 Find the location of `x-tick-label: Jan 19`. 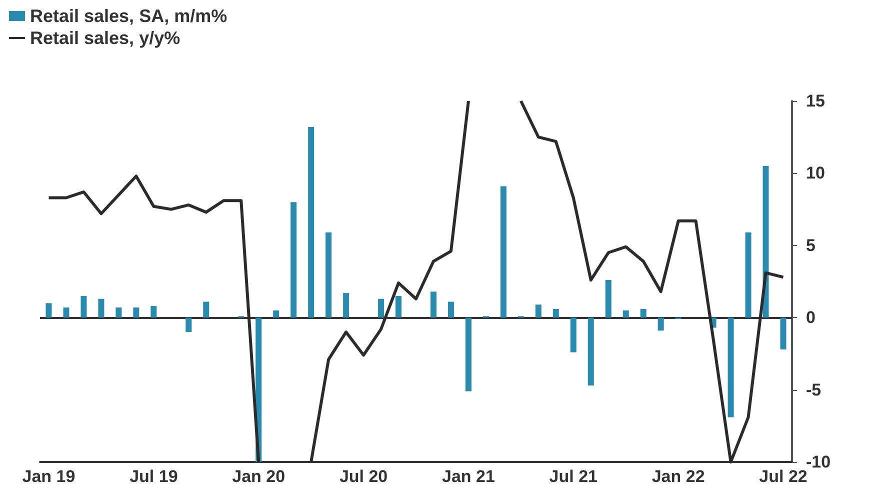

x-tick-label: Jan 19 is located at coordinates (49, 476).